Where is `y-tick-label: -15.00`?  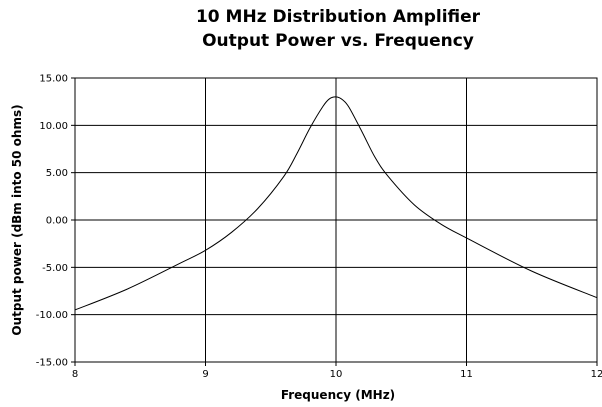
y-tick-label: -15.00 is located at coordinates (52, 363).